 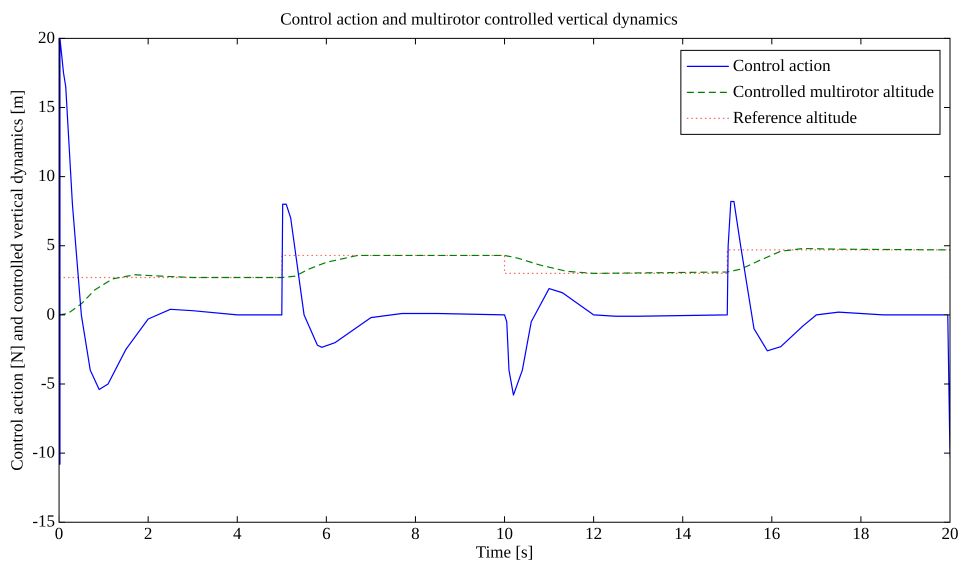 I want to click on y-tick-label: -15, so click(x=44, y=521).